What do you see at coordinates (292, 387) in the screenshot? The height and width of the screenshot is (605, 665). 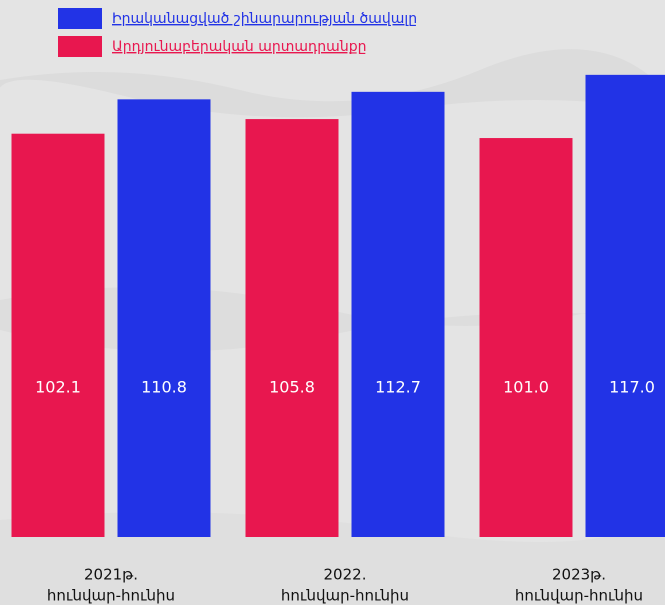 I see `value-label: 105.8` at bounding box center [292, 387].